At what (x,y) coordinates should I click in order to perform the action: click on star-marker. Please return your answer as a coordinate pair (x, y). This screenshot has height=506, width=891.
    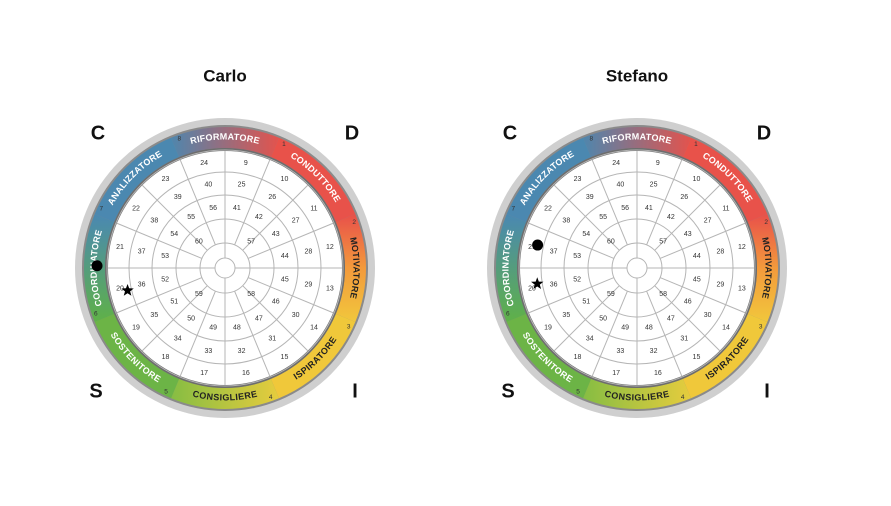
    Looking at the image, I should click on (127, 289).